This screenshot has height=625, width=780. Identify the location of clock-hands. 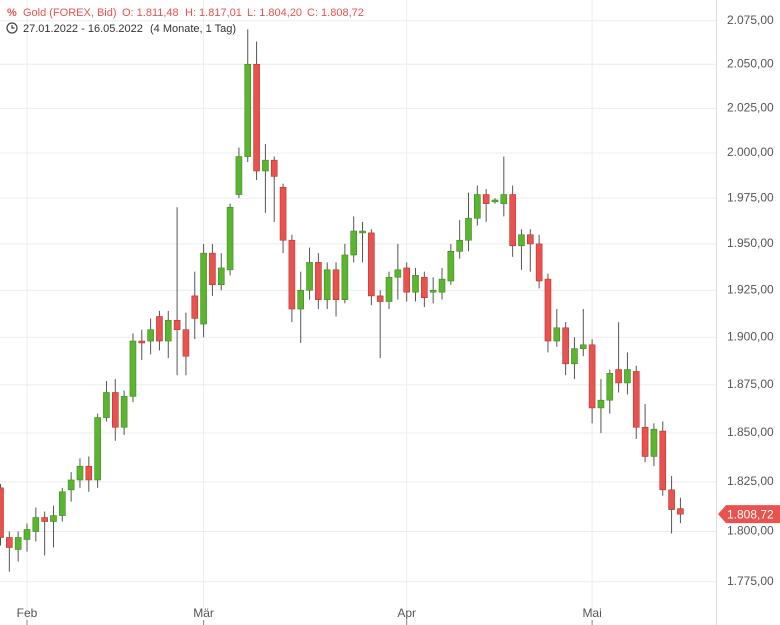
(13, 27).